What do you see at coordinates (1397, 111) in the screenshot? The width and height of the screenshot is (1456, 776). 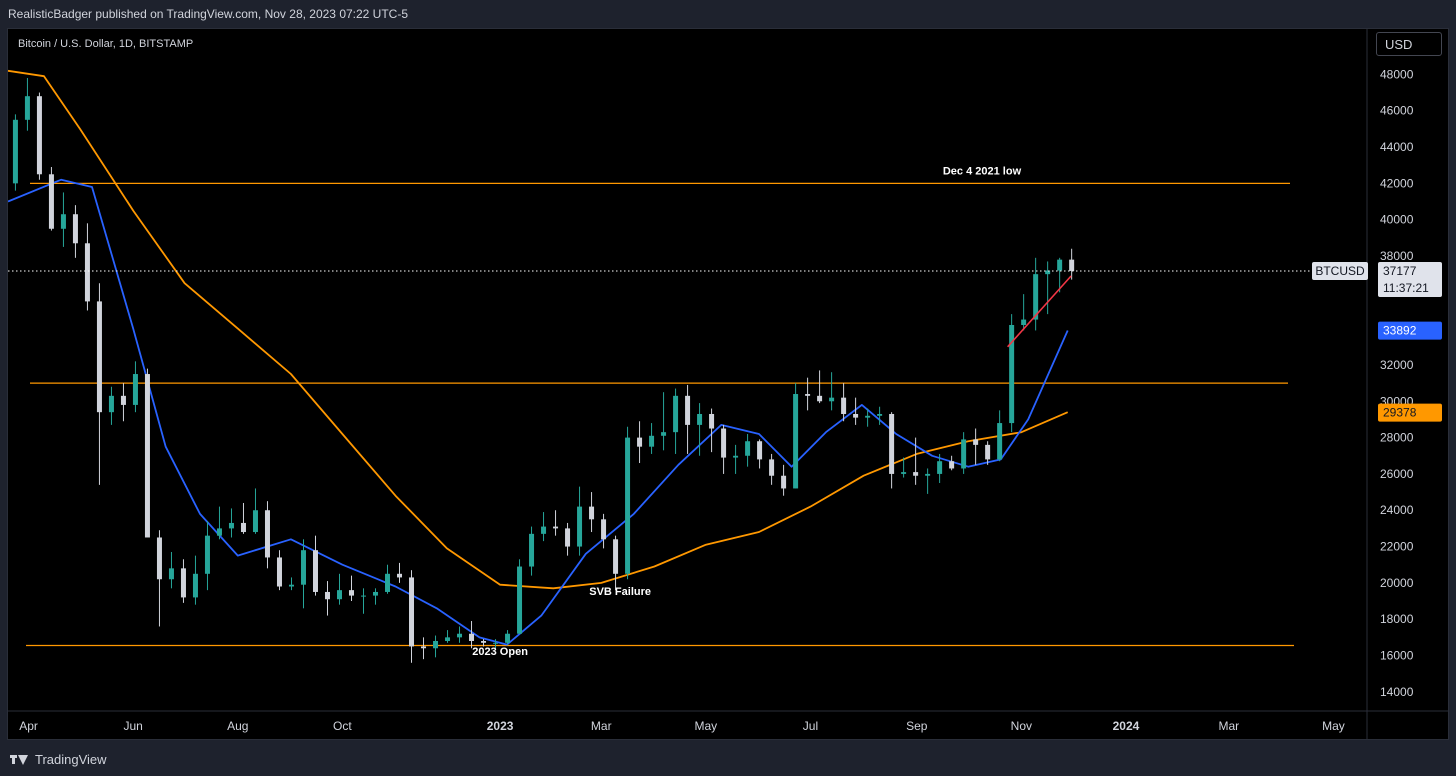 I see `y-tick-label: 46000` at bounding box center [1397, 111].